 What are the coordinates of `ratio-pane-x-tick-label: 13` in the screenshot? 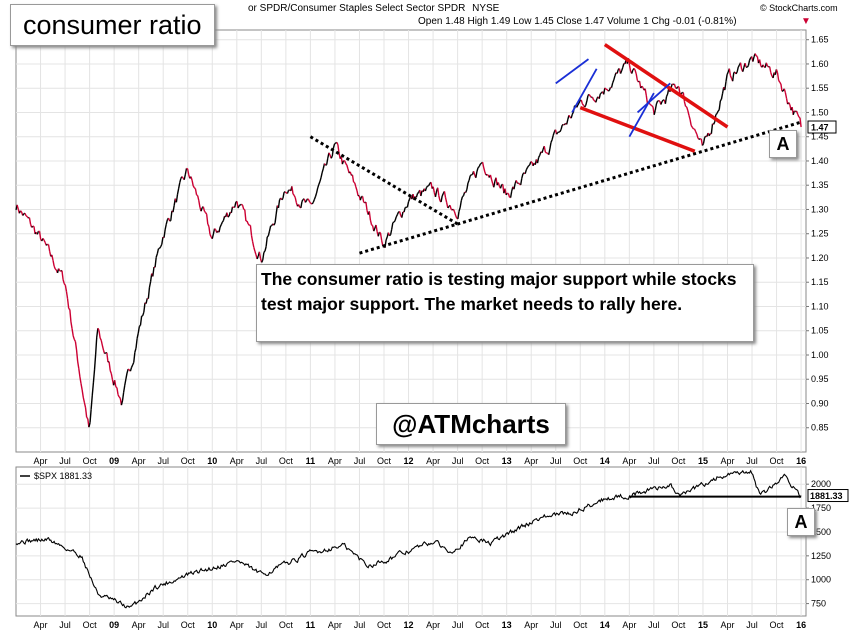 It's located at (507, 461).